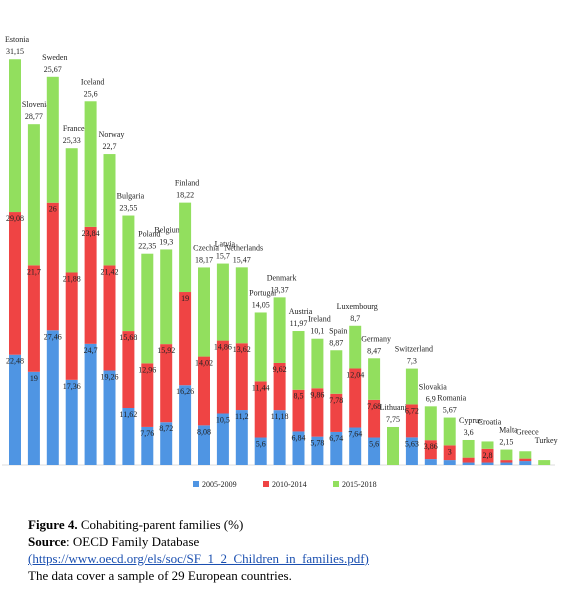 The width and height of the screenshot is (583, 599). Describe the element at coordinates (376, 338) in the screenshot. I see `category-label: Germany` at that location.